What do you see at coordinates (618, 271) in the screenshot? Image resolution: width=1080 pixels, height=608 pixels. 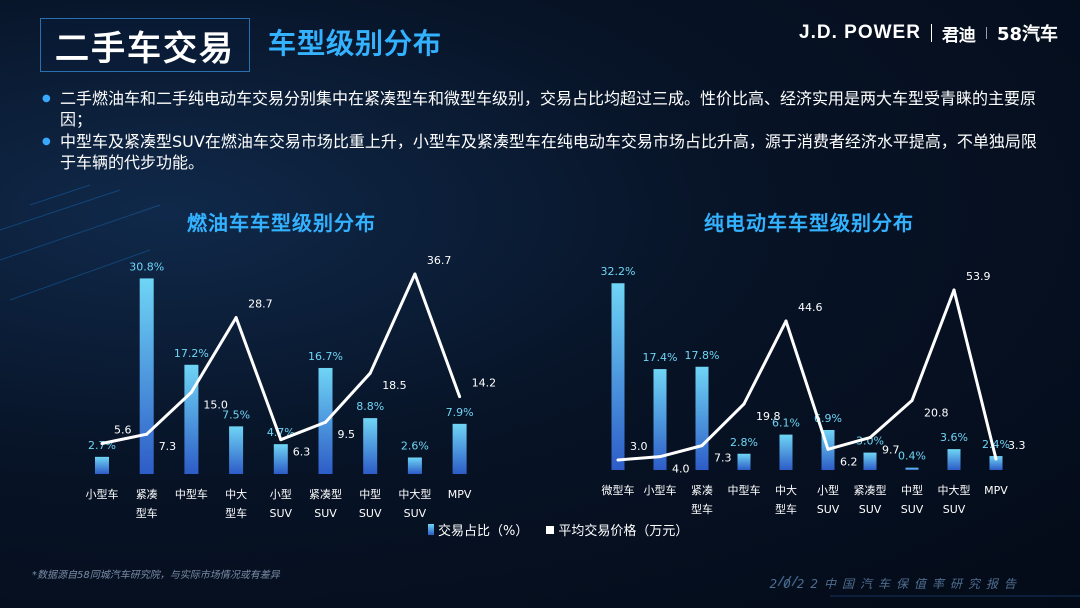 I see `bar-label: 32.2%` at bounding box center [618, 271].